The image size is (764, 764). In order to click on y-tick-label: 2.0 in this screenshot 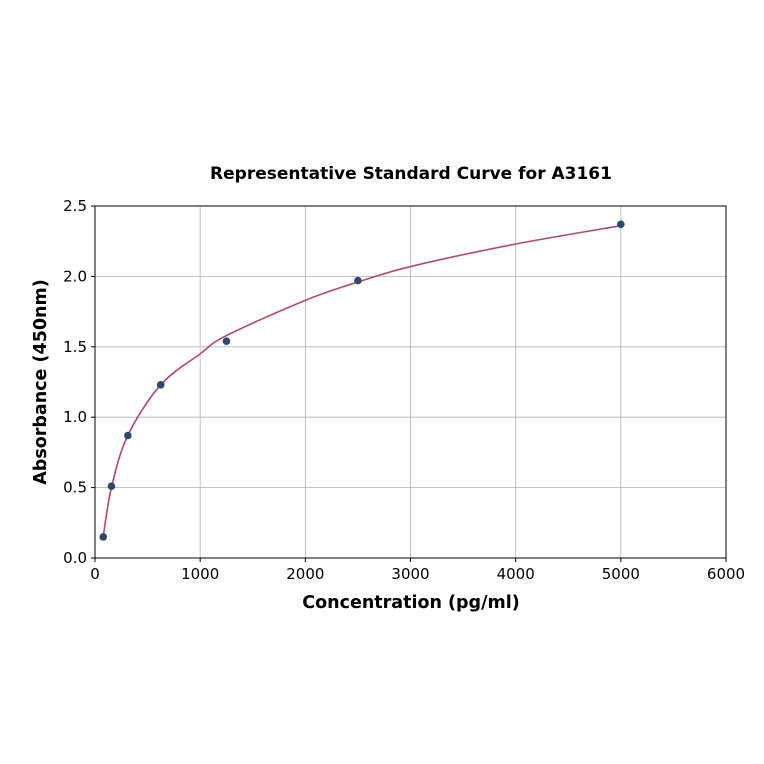, I will do `click(75, 276)`.